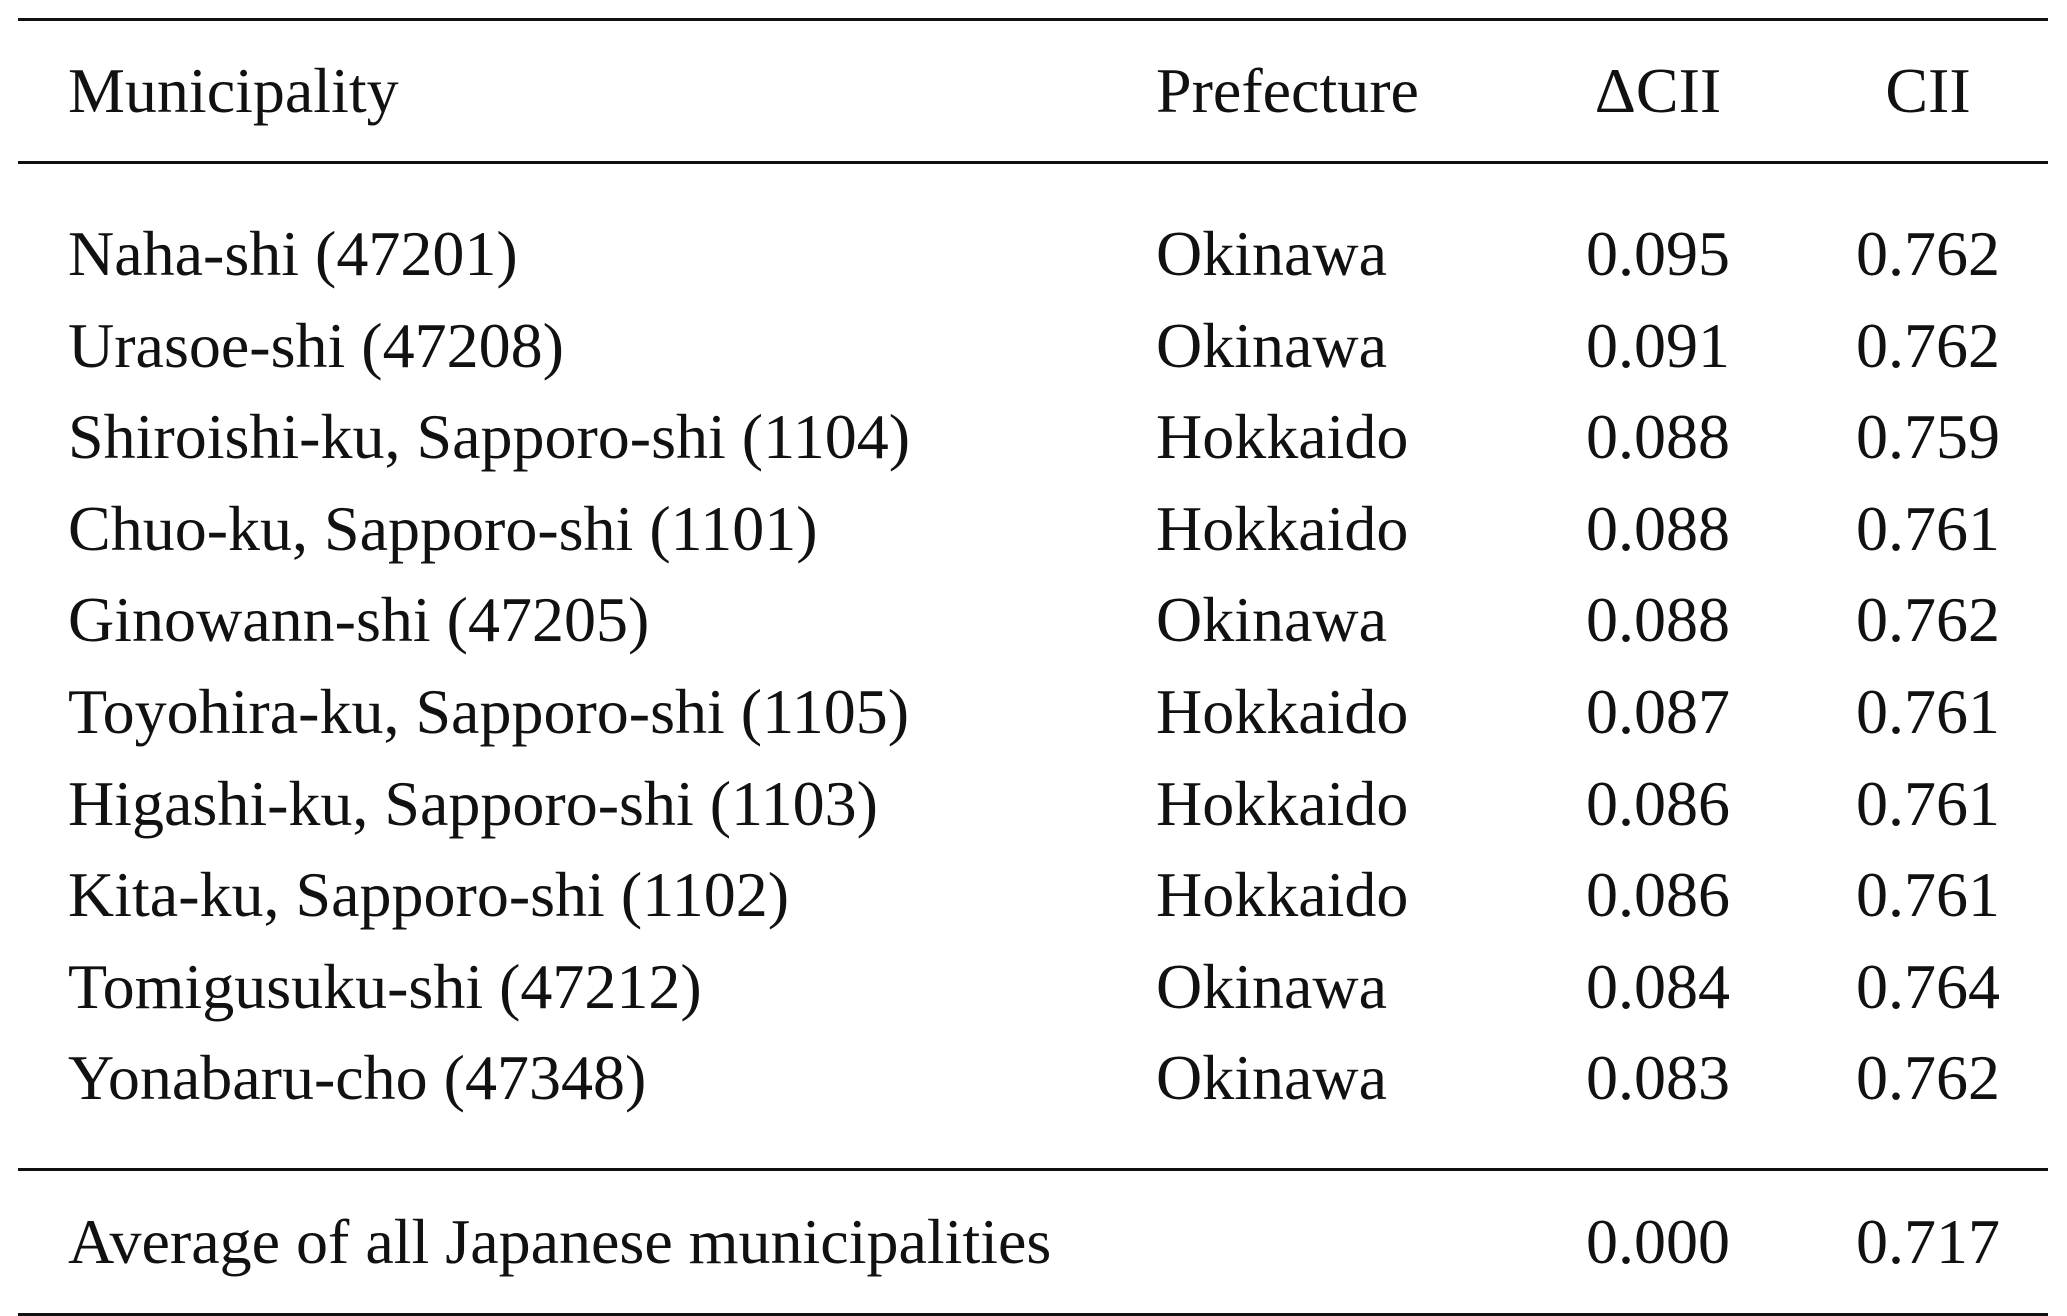 The image size is (2067, 1316). Describe the element at coordinates (1033, 1314) in the screenshot. I see `bottom-rule` at that location.